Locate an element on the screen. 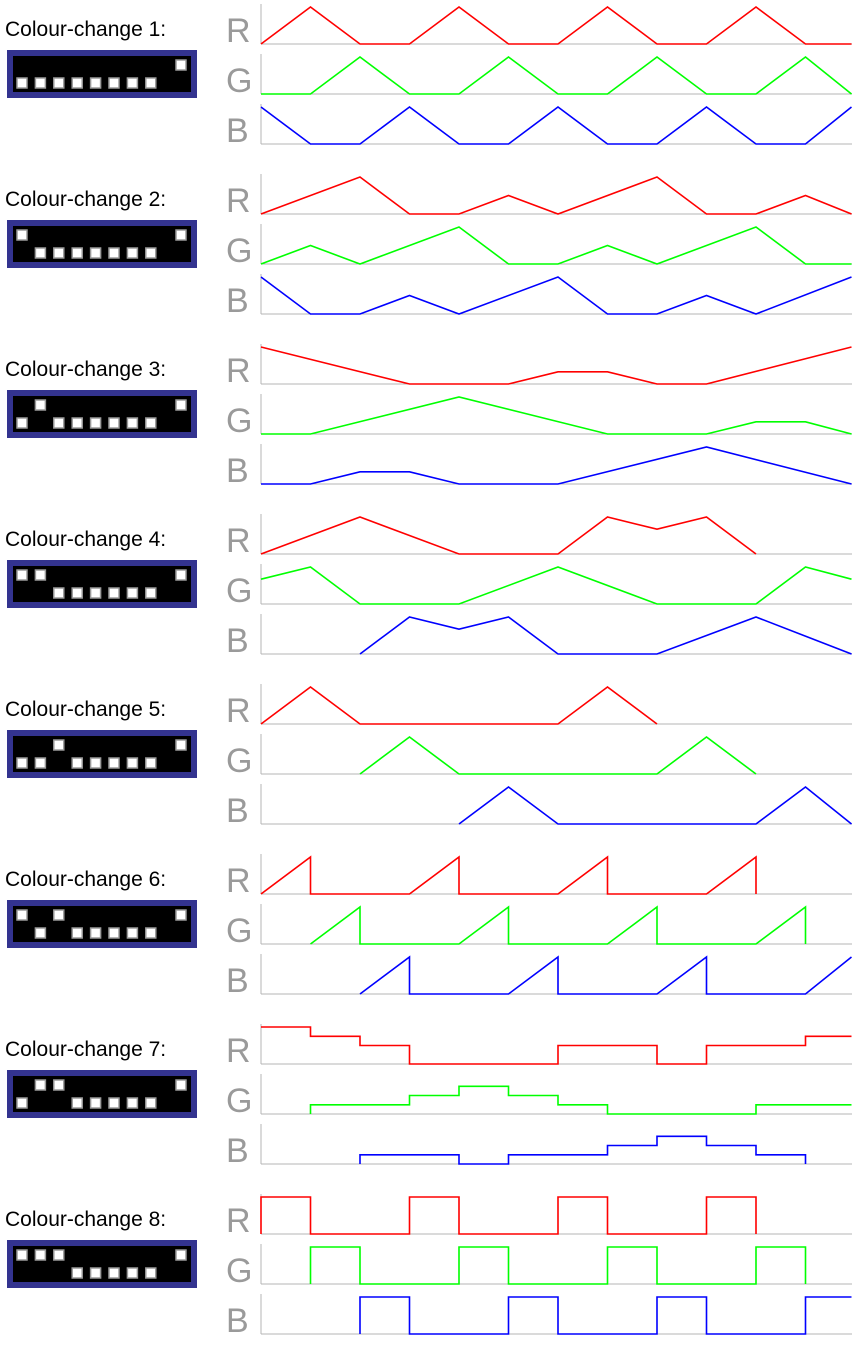  mode-title: Colour-change 4: is located at coordinates (86, 539).